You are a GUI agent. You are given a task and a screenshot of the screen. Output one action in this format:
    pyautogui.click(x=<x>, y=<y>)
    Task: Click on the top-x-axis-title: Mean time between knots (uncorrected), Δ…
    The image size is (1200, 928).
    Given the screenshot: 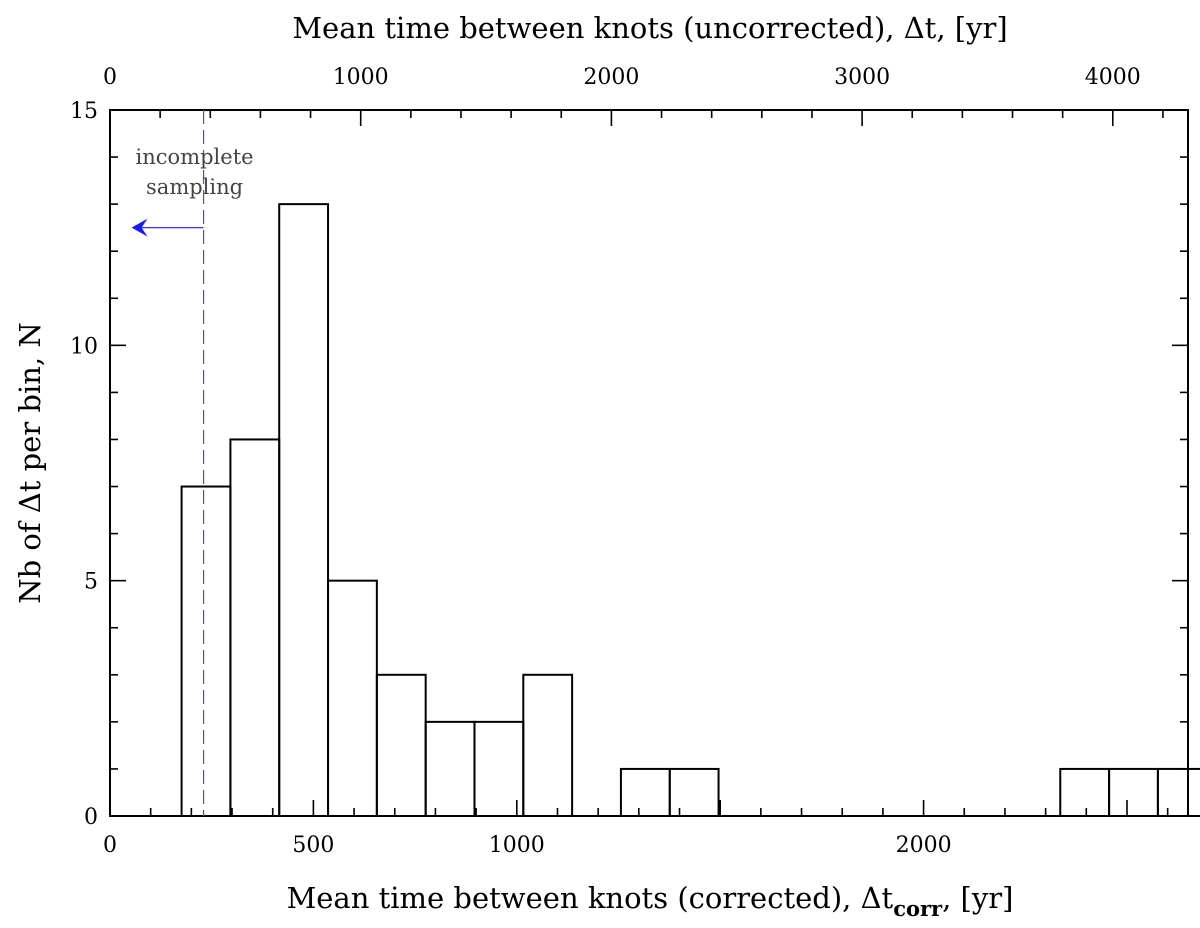 What is the action you would take?
    pyautogui.click(x=649, y=28)
    